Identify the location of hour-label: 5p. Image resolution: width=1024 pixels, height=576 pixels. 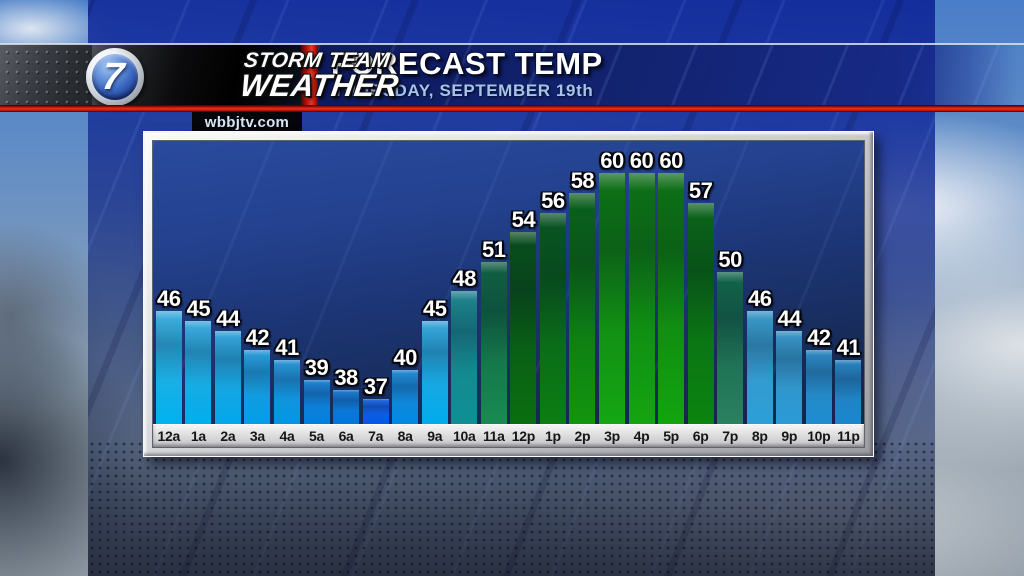
(671, 436).